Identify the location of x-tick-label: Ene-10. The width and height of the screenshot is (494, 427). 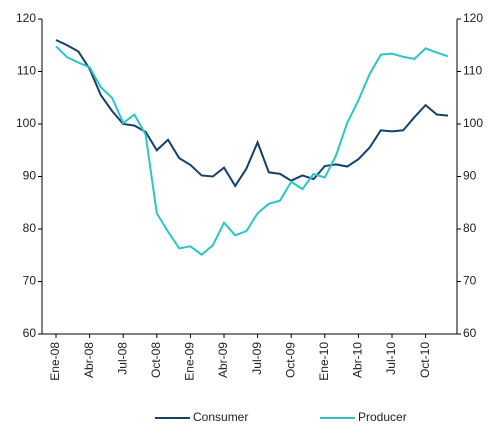
(324, 361).